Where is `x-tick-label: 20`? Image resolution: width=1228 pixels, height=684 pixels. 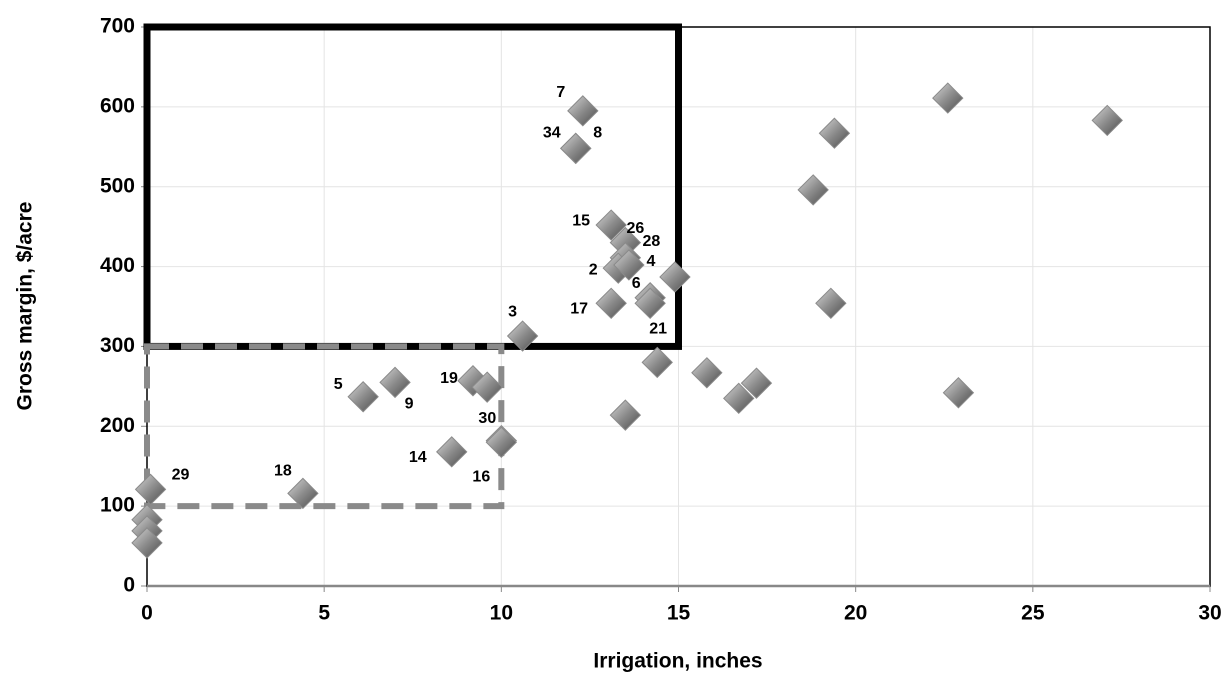
x-tick-label: 20 is located at coordinates (855, 613).